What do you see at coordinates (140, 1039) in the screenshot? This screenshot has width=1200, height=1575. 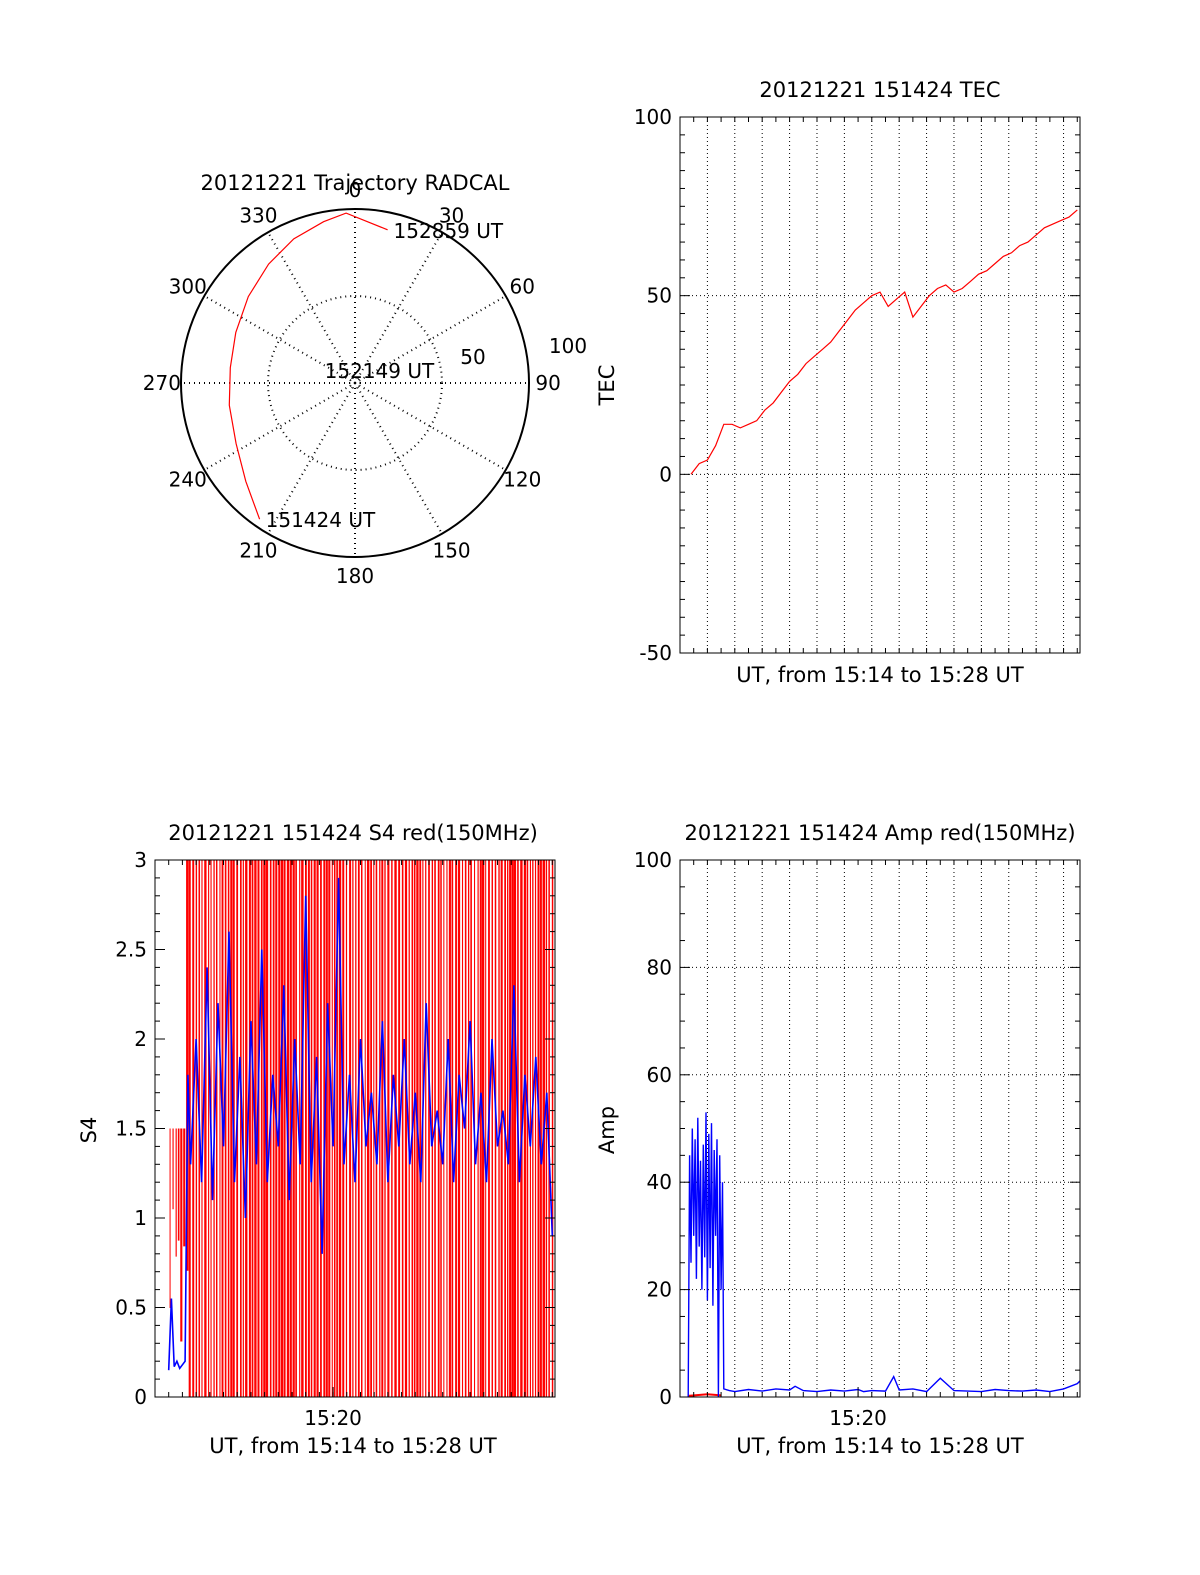 I see `y-tick-label: 2` at bounding box center [140, 1039].